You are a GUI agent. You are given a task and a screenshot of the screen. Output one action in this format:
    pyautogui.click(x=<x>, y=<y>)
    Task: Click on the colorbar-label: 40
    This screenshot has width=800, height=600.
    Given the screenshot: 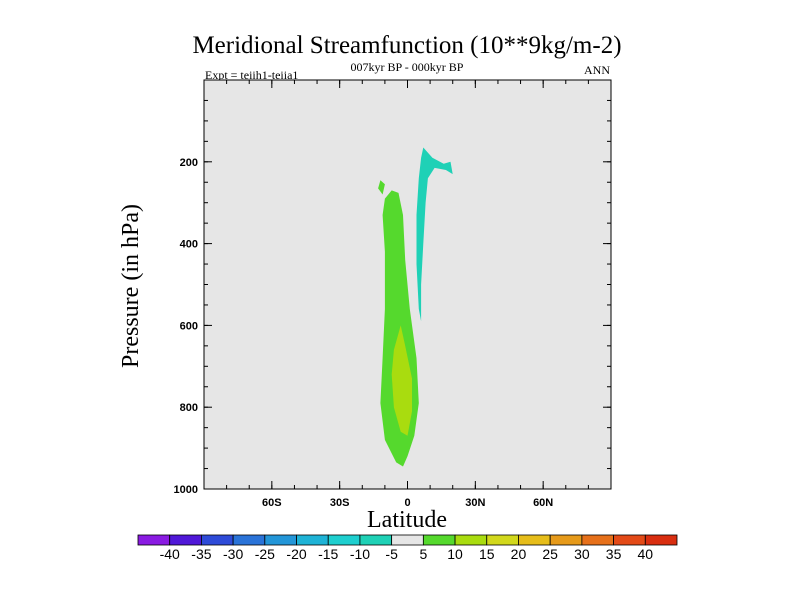 What is the action you would take?
    pyautogui.click(x=646, y=554)
    